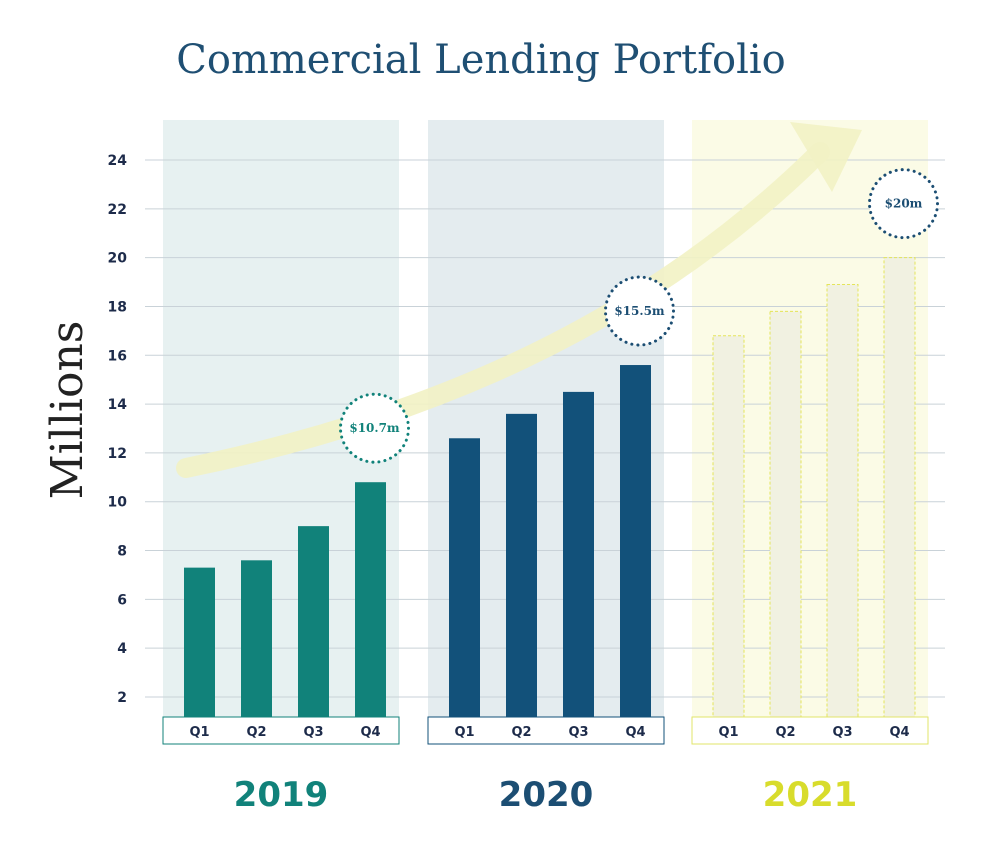  I want to click on bar-2021-q1, so click(728, 526).